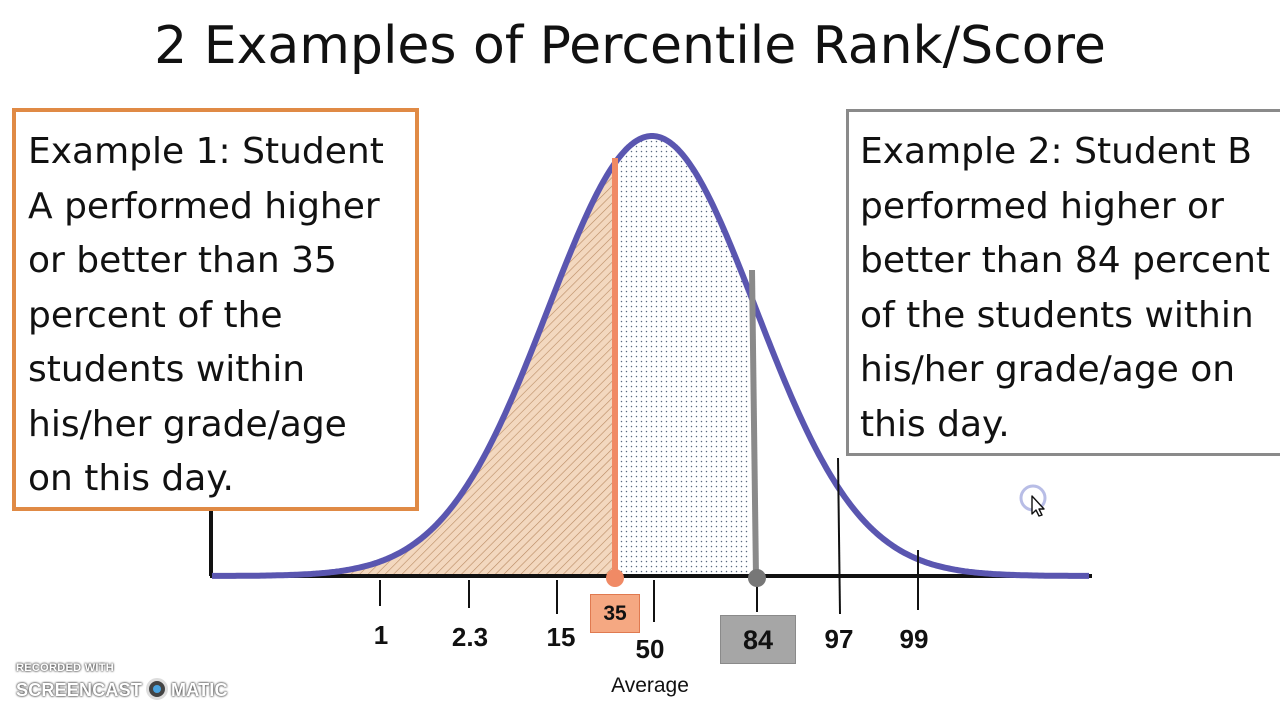 This screenshot has width=1280, height=720. Describe the element at coordinates (757, 578) in the screenshot. I see `percentile-84-dot` at that location.